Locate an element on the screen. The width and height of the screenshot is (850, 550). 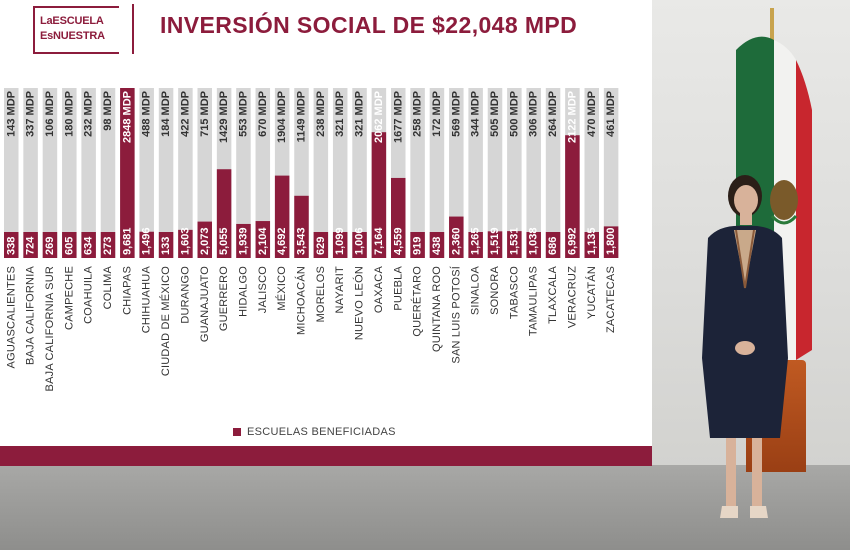
data-label: 338 is located at coordinates (11, 246).